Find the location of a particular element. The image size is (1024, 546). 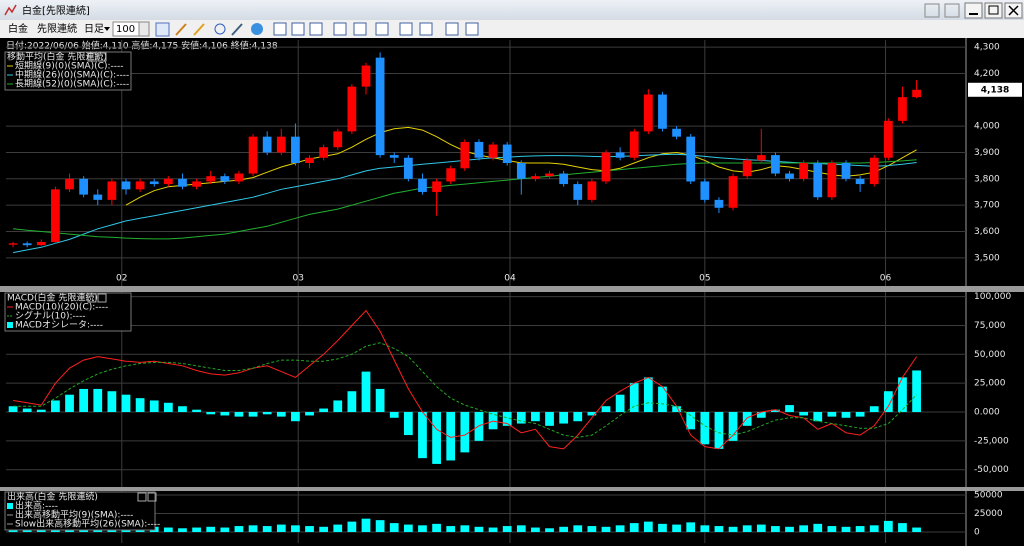

period-value: 100 is located at coordinates (125, 29).